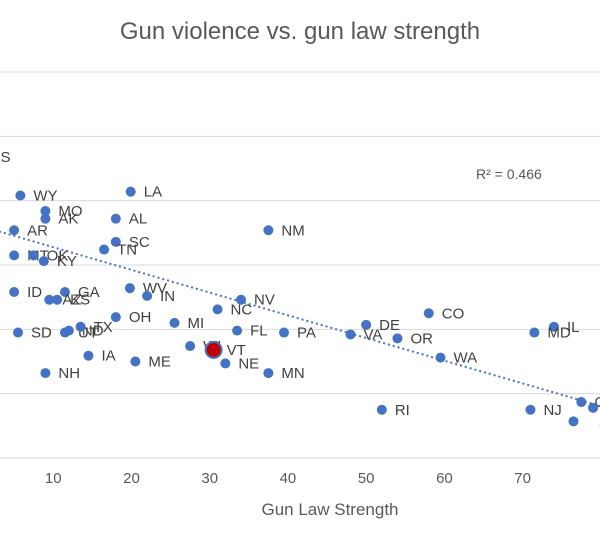  I want to click on data-label: FL, so click(259, 331).